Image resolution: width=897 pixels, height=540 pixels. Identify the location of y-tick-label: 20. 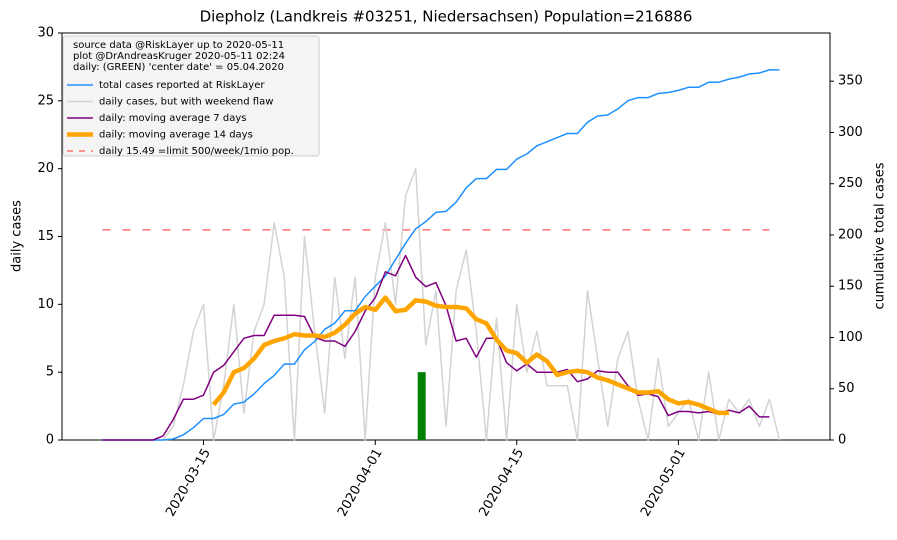
(45, 168).